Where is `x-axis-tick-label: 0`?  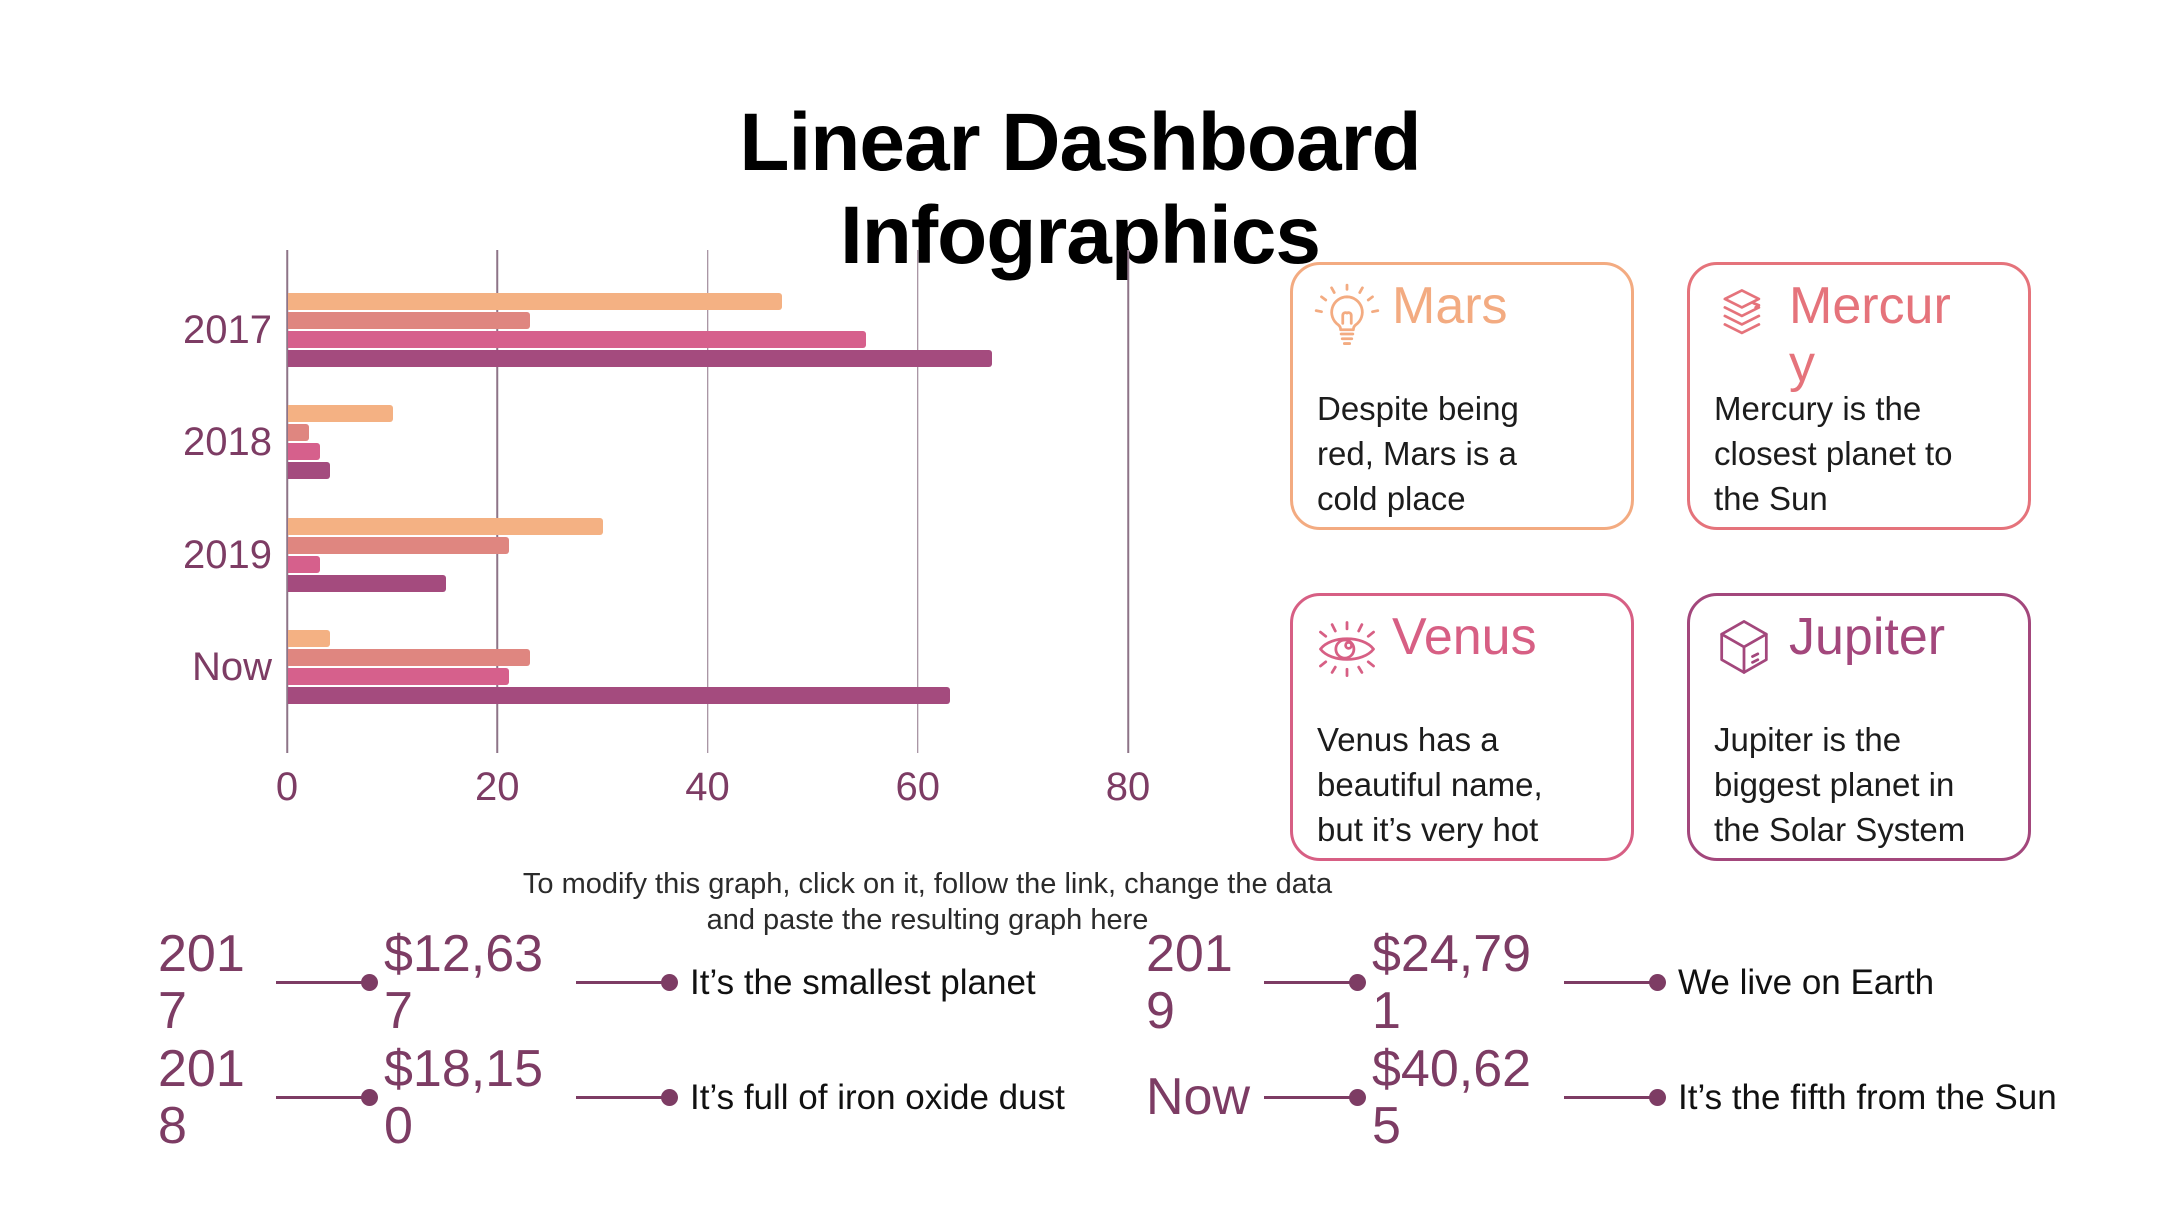
x-axis-tick-label: 0 is located at coordinates (287, 787).